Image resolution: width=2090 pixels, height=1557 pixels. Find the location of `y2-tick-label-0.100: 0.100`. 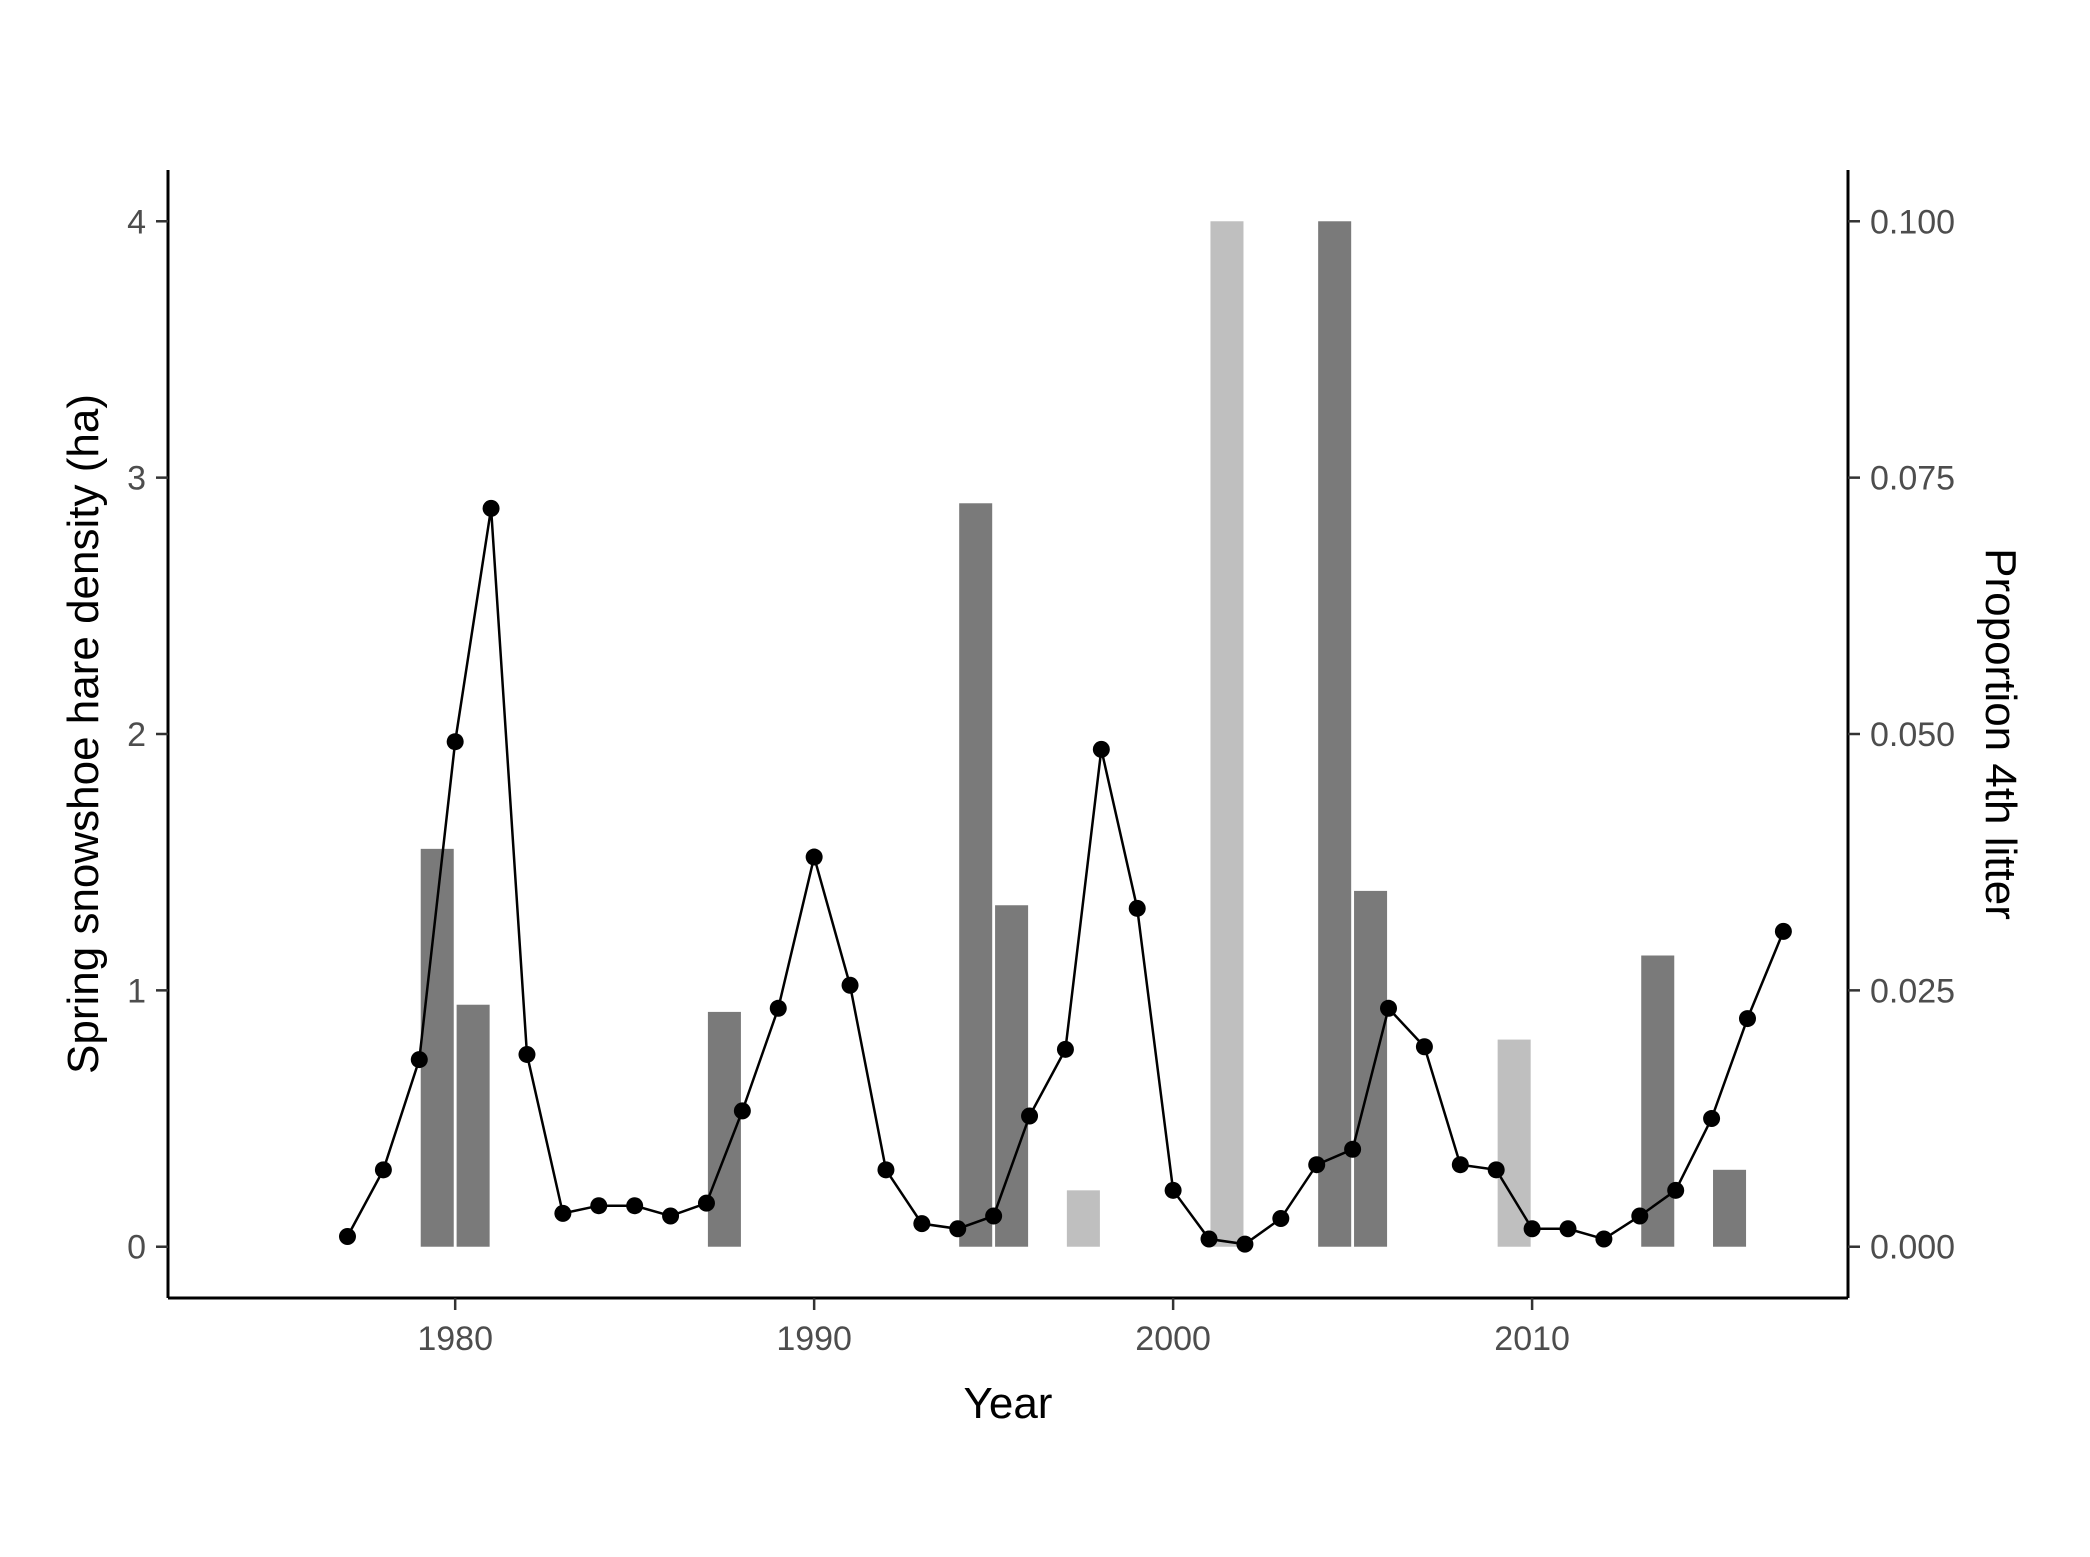

y2-tick-label-0.100: 0.100 is located at coordinates (1912, 222).